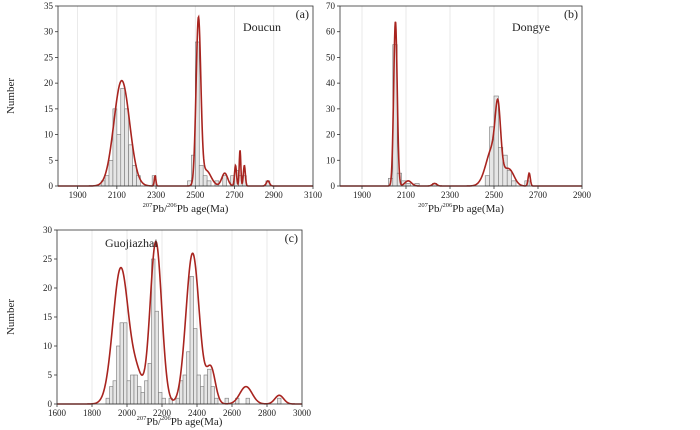  Describe the element at coordinates (267, 413) in the screenshot. I see `x-tick-label: 2800` at that location.